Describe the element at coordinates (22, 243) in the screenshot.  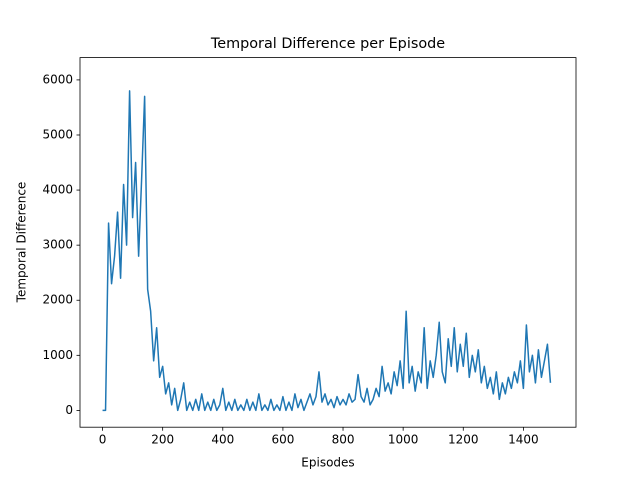
I see `y-axis-label: Temporal Difference` at that location.